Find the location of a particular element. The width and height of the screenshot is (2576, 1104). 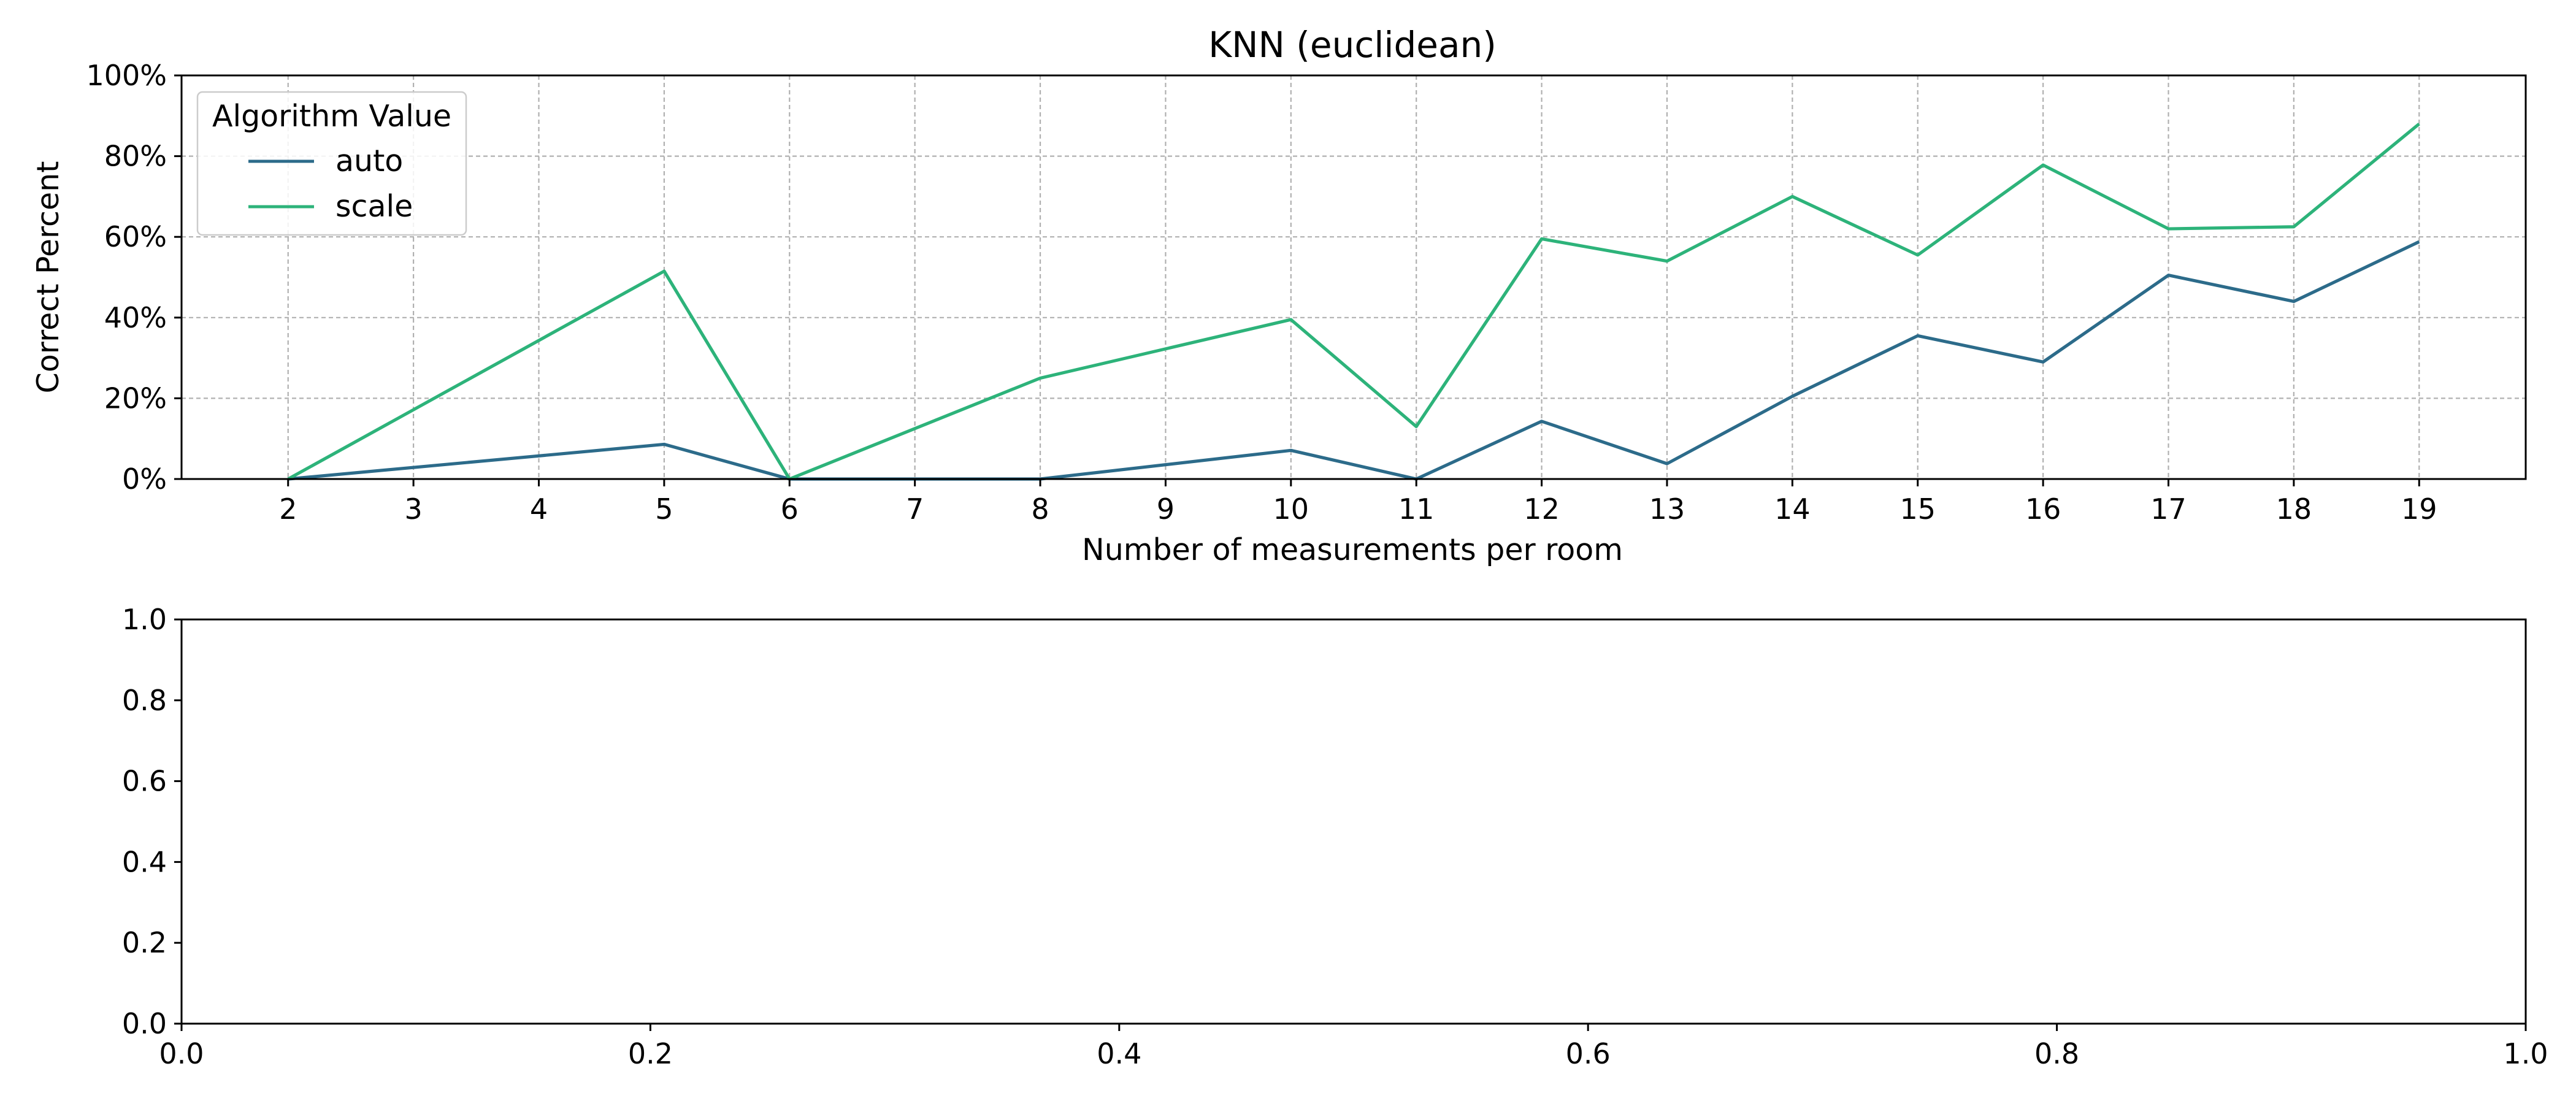

x-tick-label: 2 is located at coordinates (288, 509).